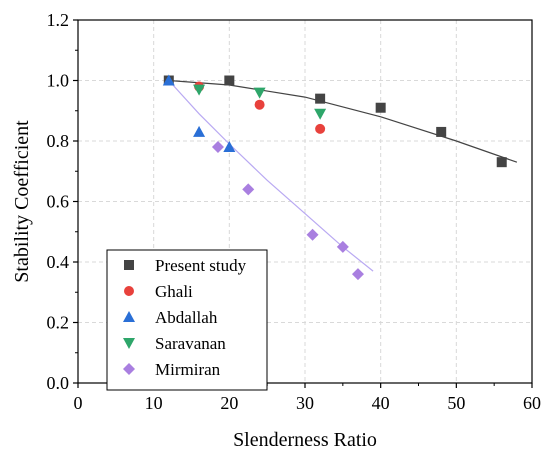 This screenshot has width=550, height=459. What do you see at coordinates (129, 343) in the screenshot?
I see `legend-marker-saravanan` at bounding box center [129, 343].